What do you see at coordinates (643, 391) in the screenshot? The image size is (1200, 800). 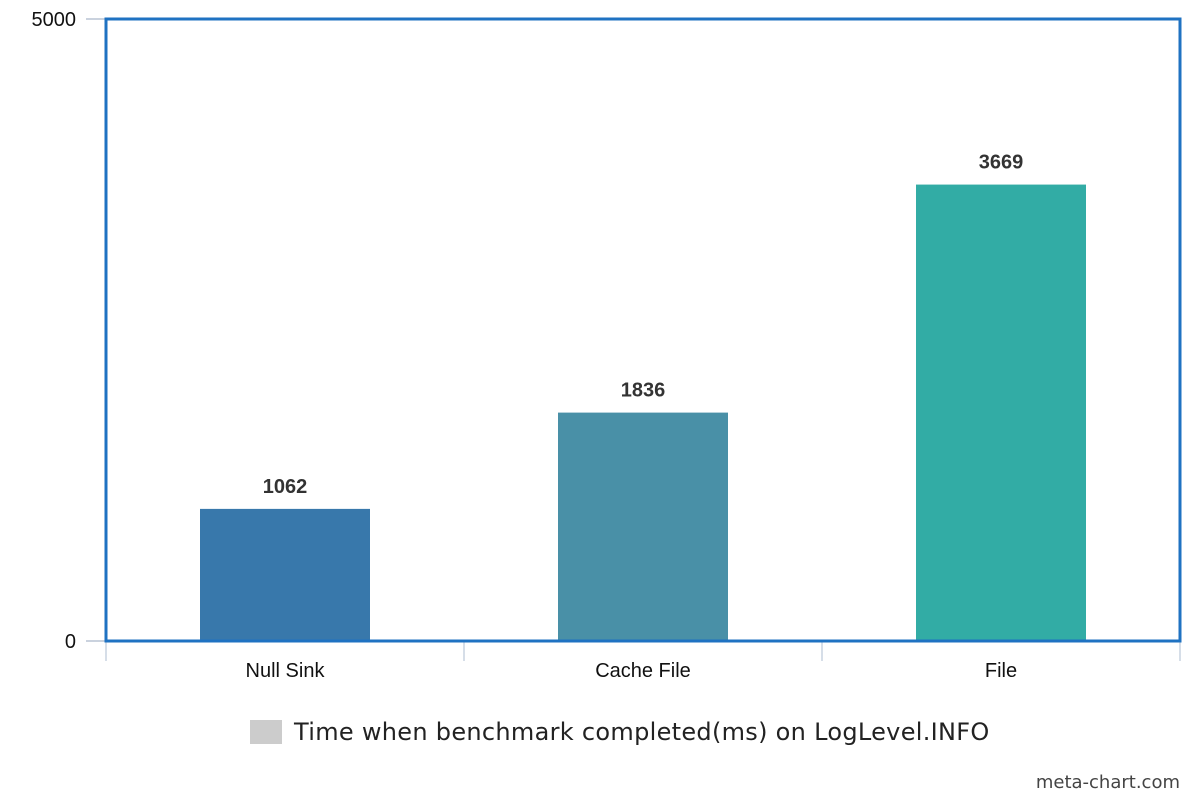 I see `data-label: 1836` at bounding box center [643, 391].